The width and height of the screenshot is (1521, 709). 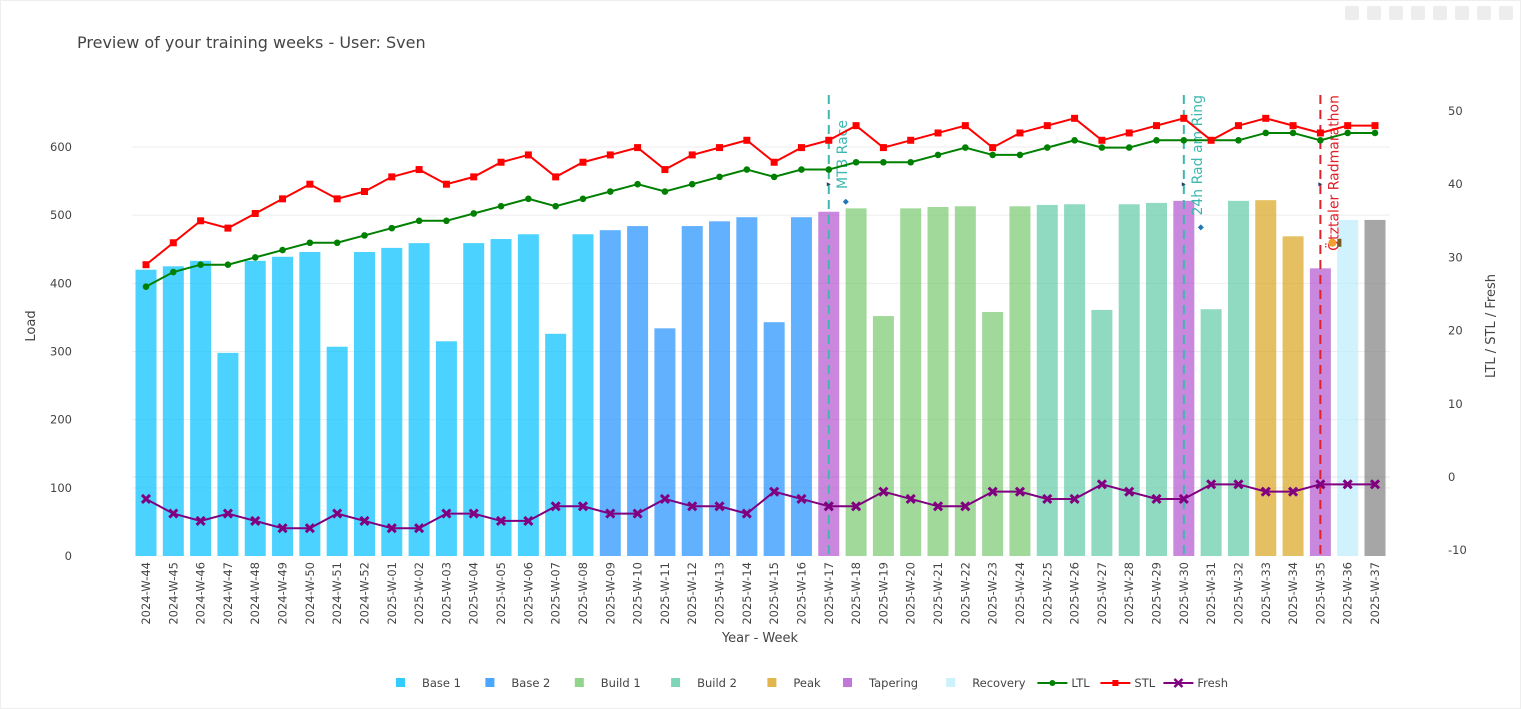 What do you see at coordinates (1455, 111) in the screenshot?
I see `y2-tick-label: 50` at bounding box center [1455, 111].